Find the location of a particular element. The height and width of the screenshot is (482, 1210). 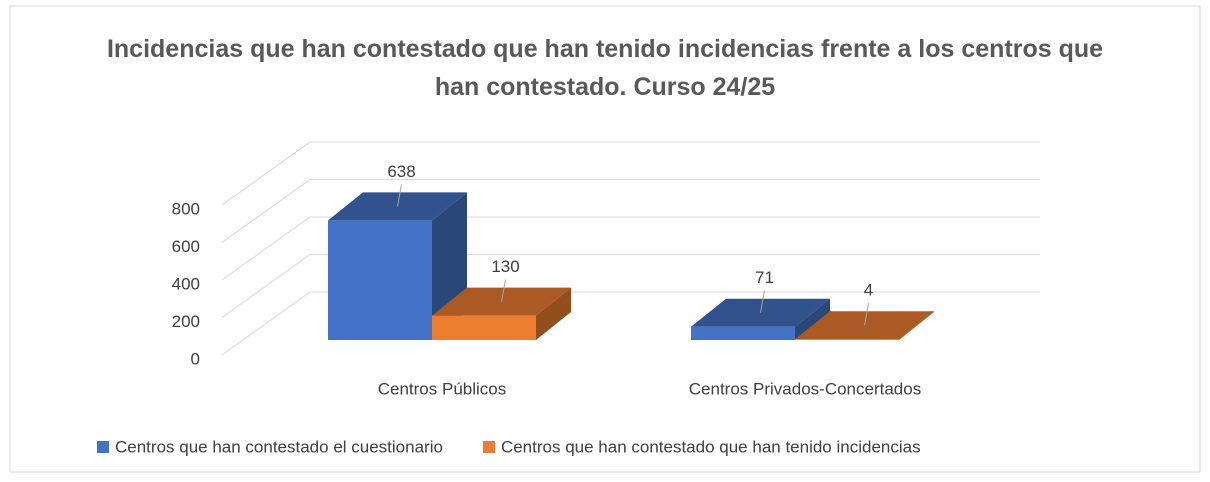

x-tick-label: Centros Privados-Concertados is located at coordinates (805, 388).